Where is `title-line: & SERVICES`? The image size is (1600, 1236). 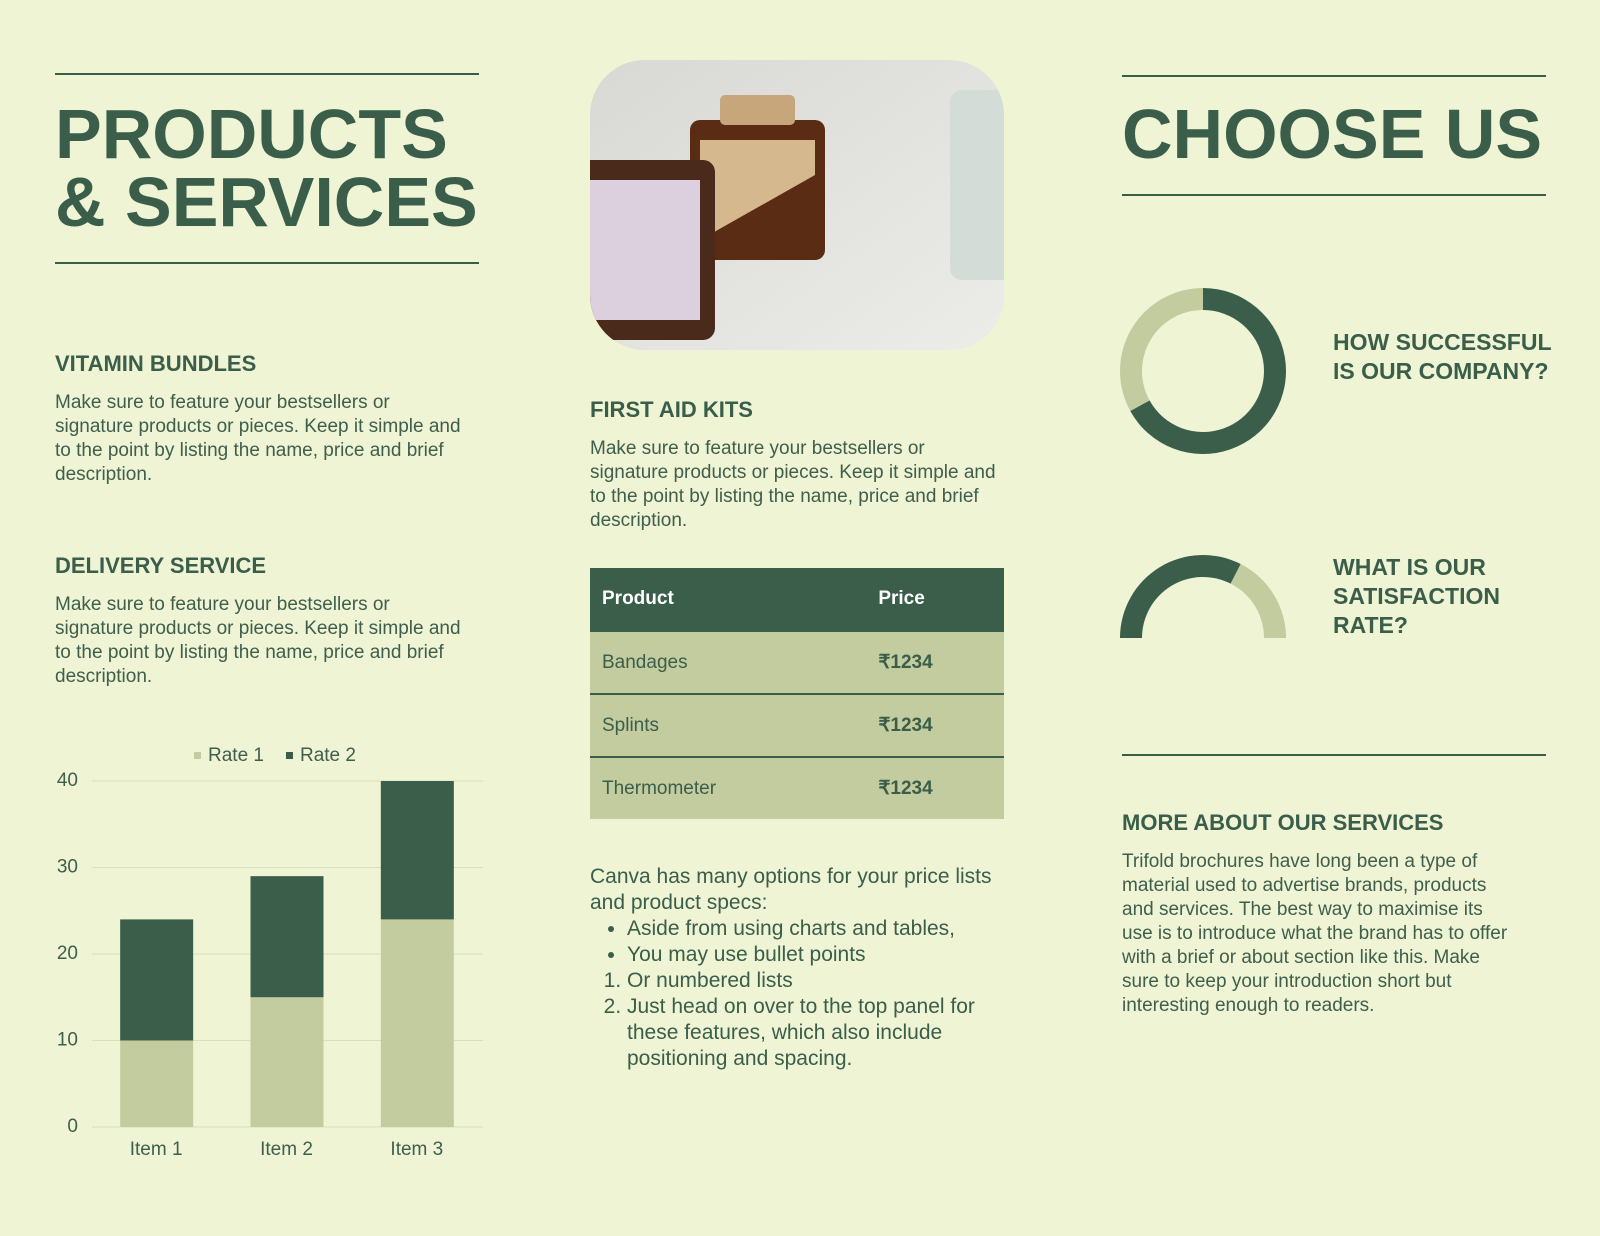
title-line: & SERVICES is located at coordinates (266, 202).